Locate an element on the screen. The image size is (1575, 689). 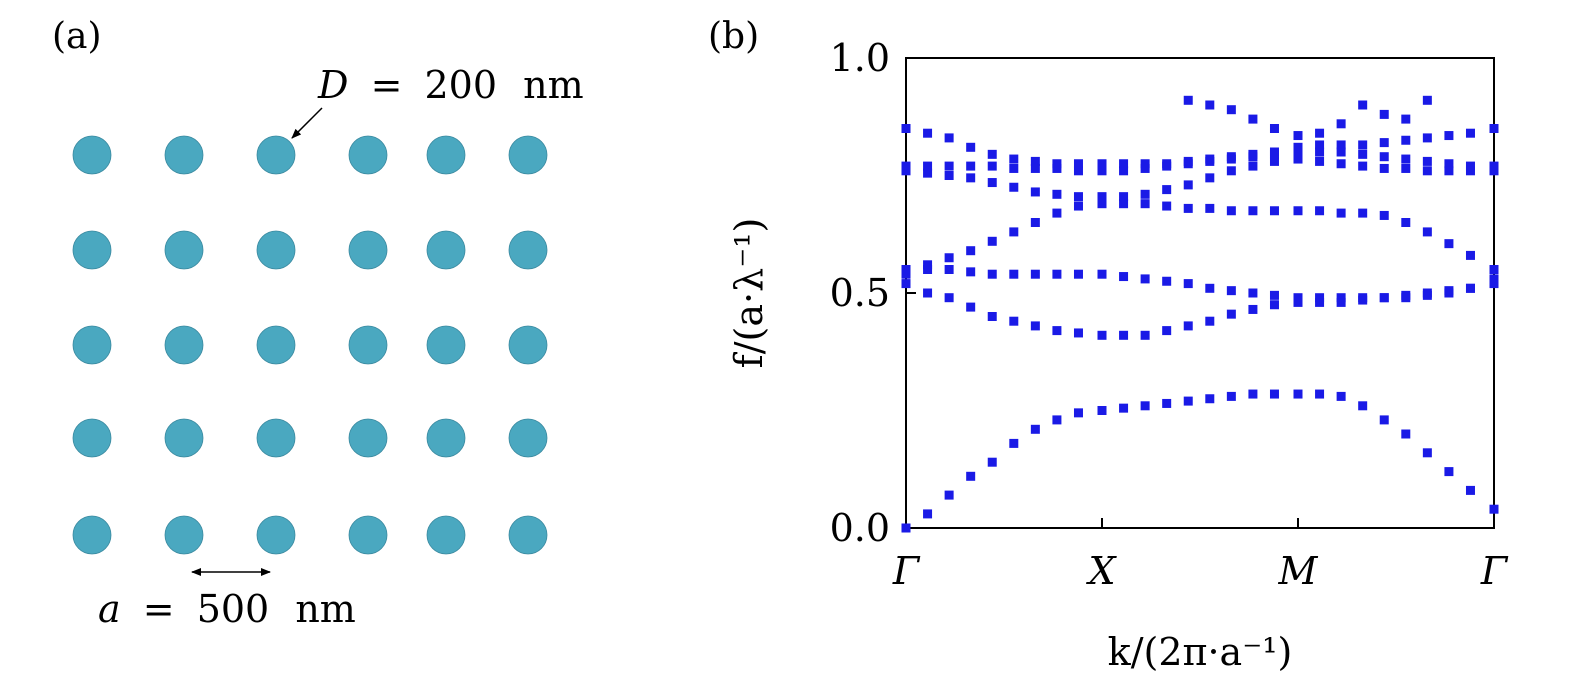
y-tick-label: 0.5 is located at coordinates (860, 293).